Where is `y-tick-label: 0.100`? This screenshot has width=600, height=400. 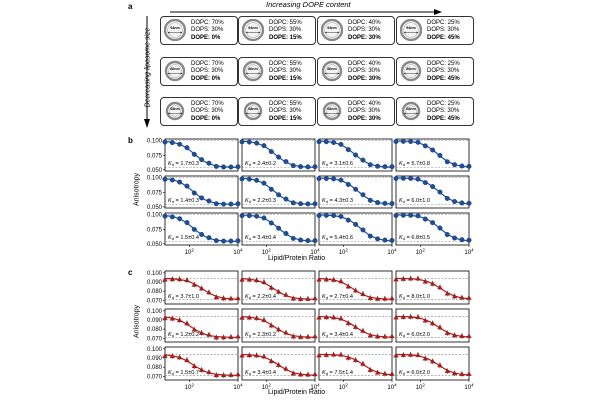 y-tick-label: 0.100 is located at coordinates (155, 216).